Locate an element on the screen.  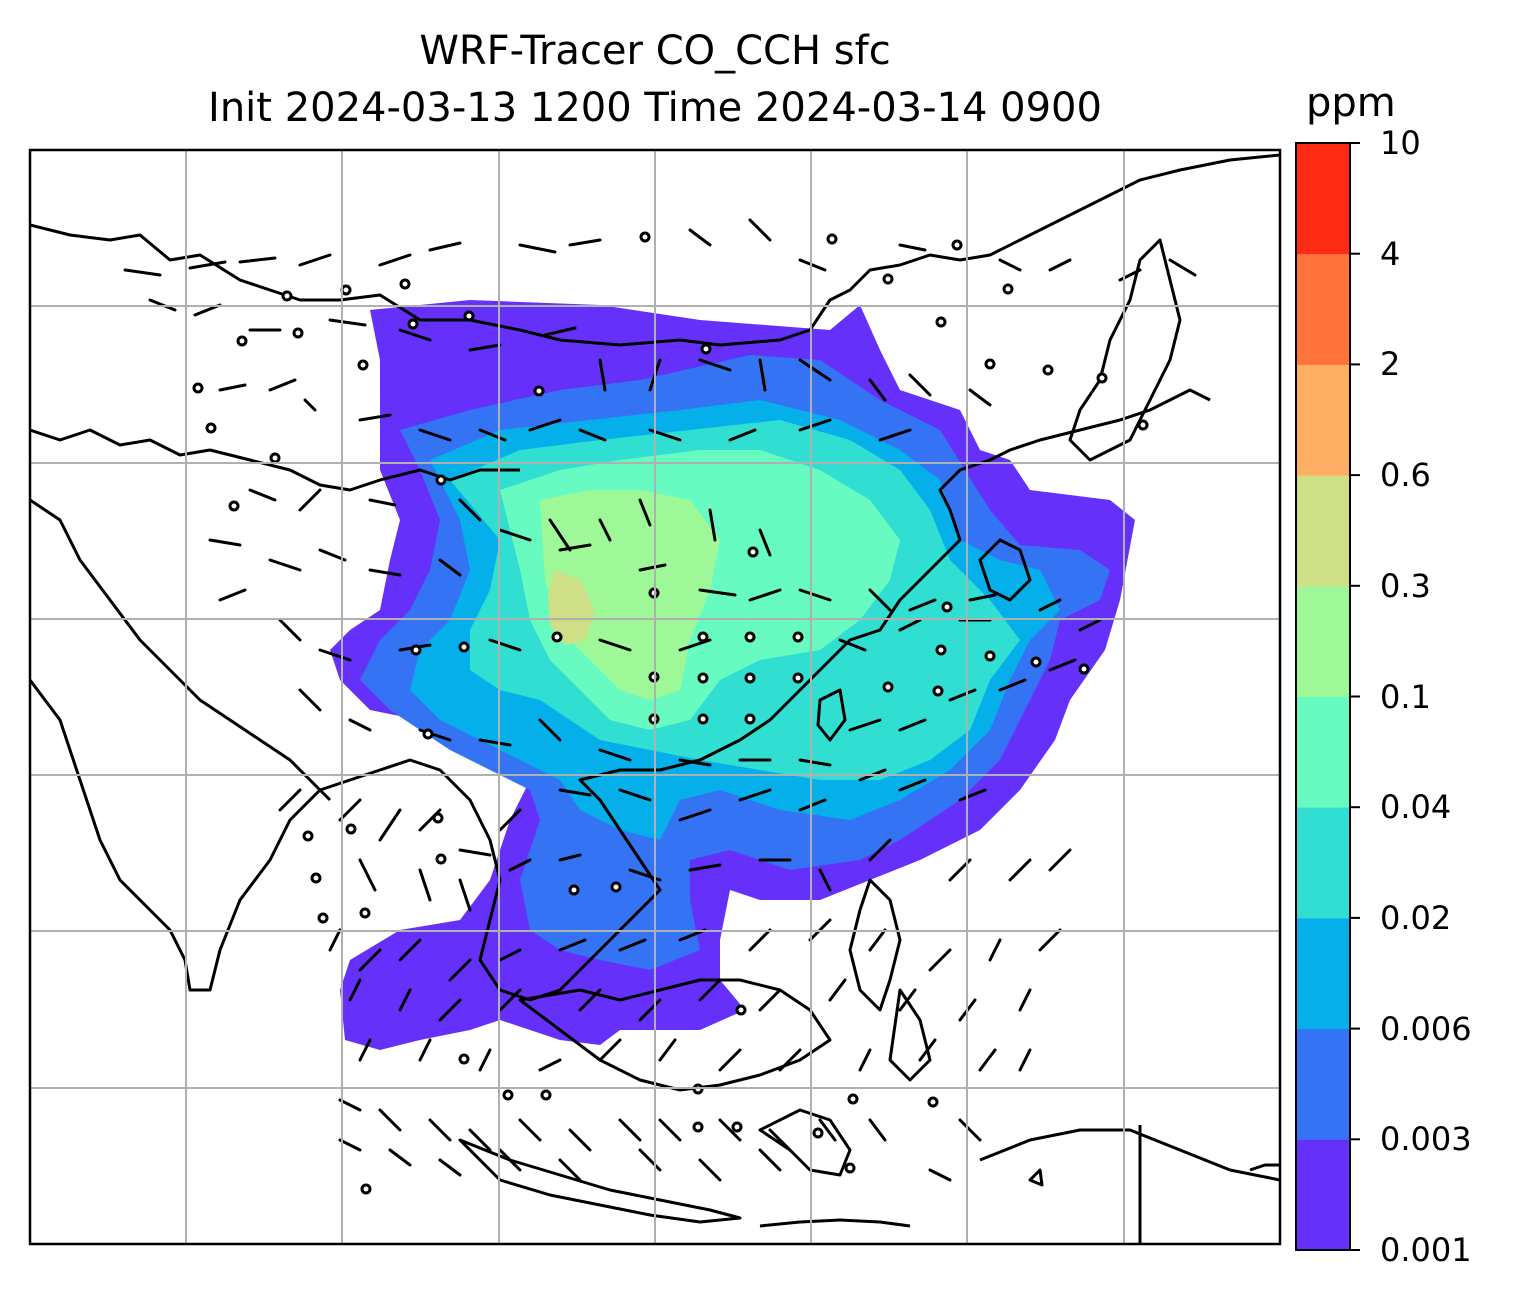
colorbar-tick-label: 0.04 is located at coordinates (1416, 807).